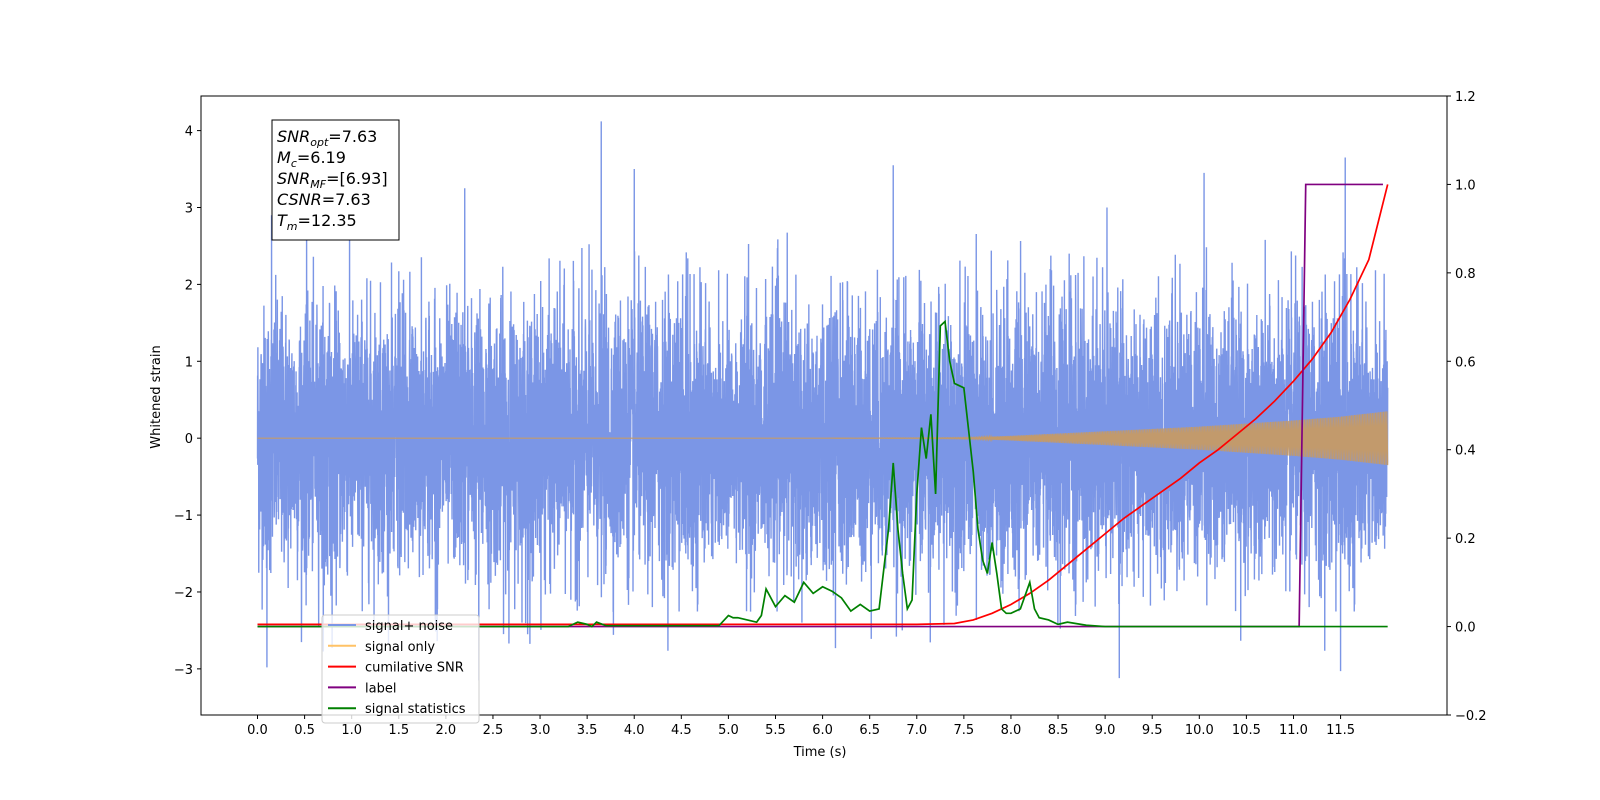 The height and width of the screenshot is (800, 1600). I want to click on x-tick-label: 9.0, so click(1105, 730).